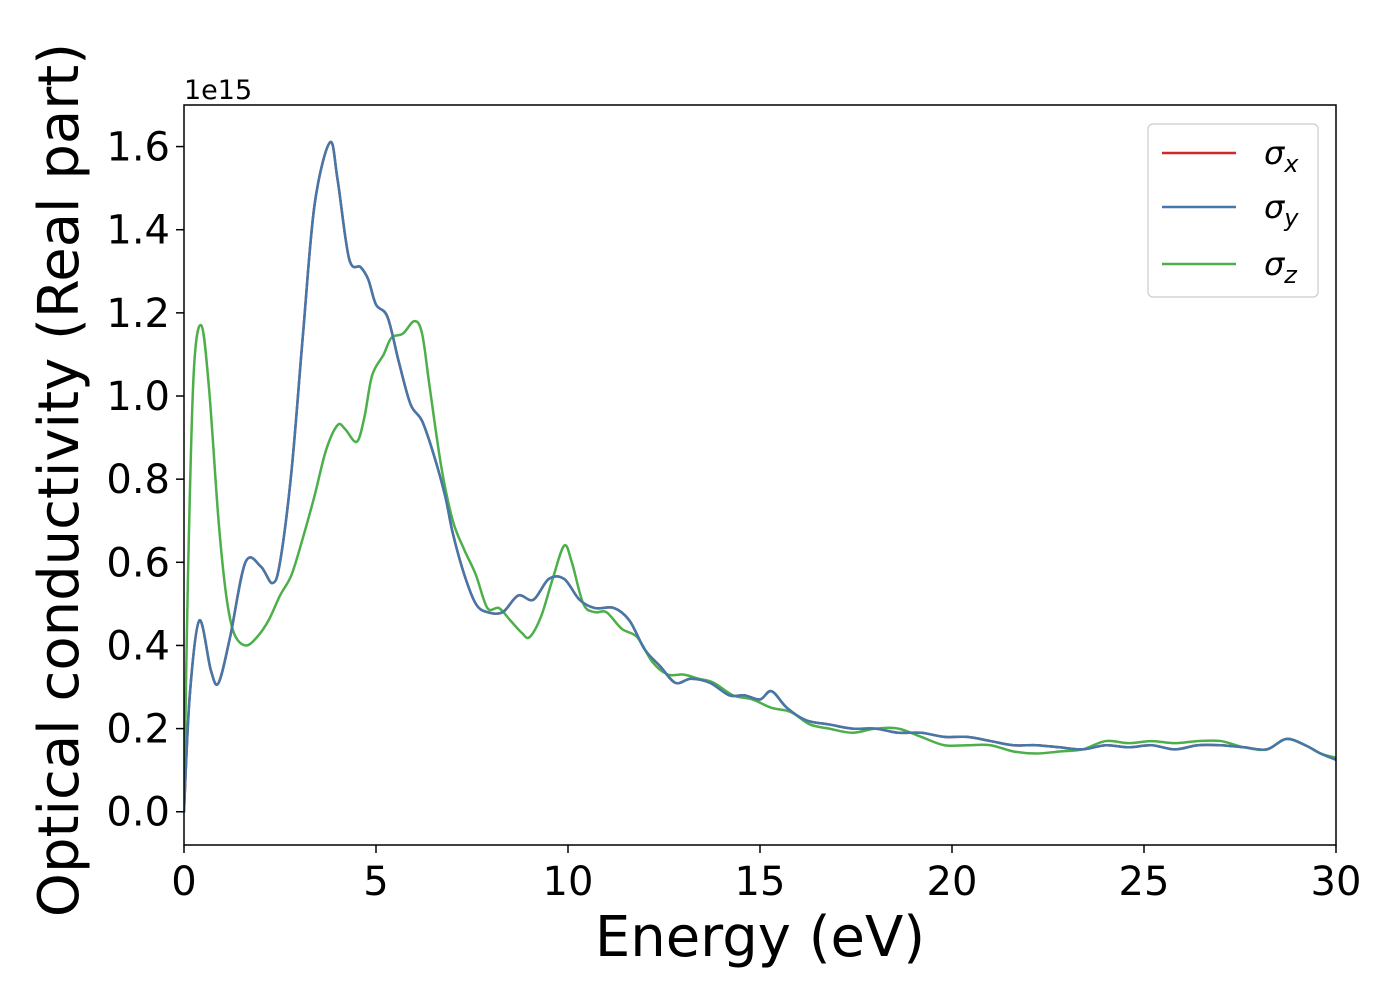 This screenshot has width=1400, height=1005. I want to click on y-tick-label: 1.6, so click(138, 148).